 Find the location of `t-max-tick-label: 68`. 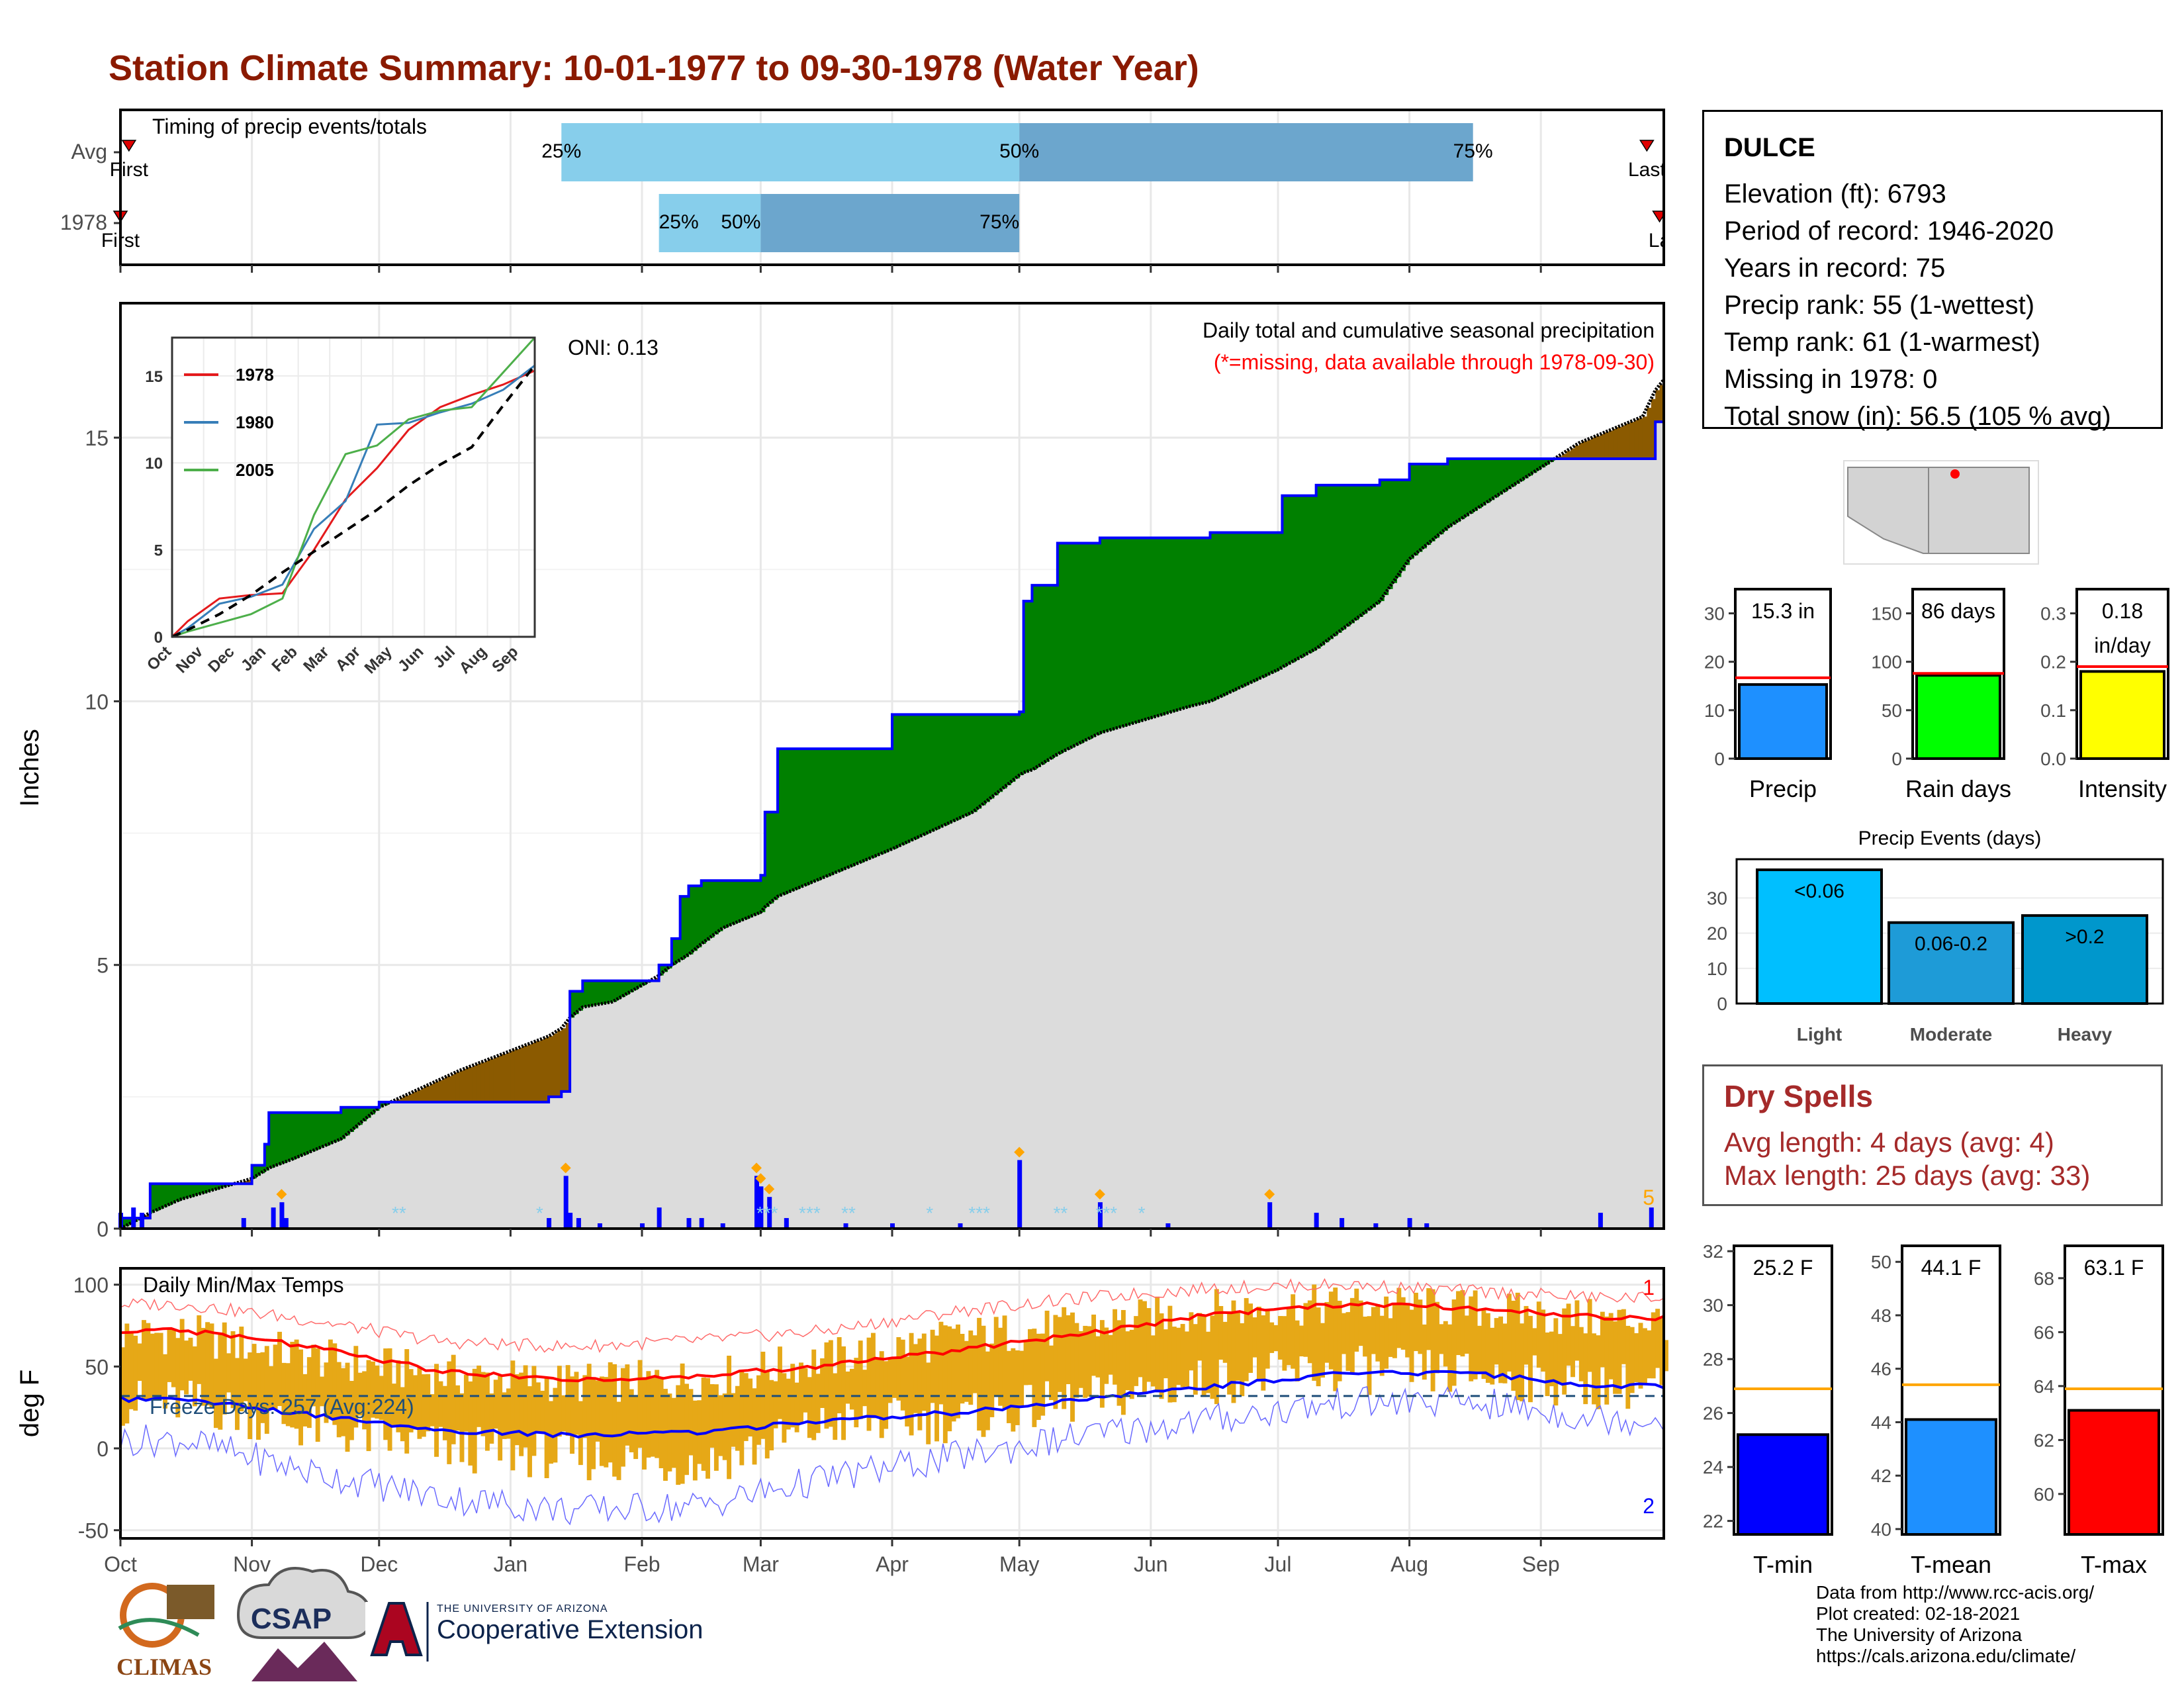

t-max-tick-label: 68 is located at coordinates (2044, 1278).